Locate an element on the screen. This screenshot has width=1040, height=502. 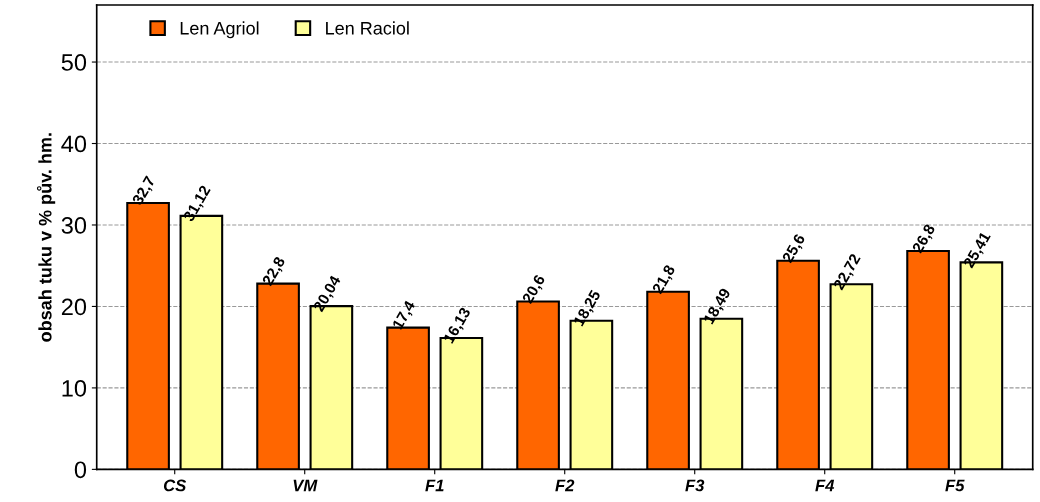
x-tick-label: VM is located at coordinates (305, 485).